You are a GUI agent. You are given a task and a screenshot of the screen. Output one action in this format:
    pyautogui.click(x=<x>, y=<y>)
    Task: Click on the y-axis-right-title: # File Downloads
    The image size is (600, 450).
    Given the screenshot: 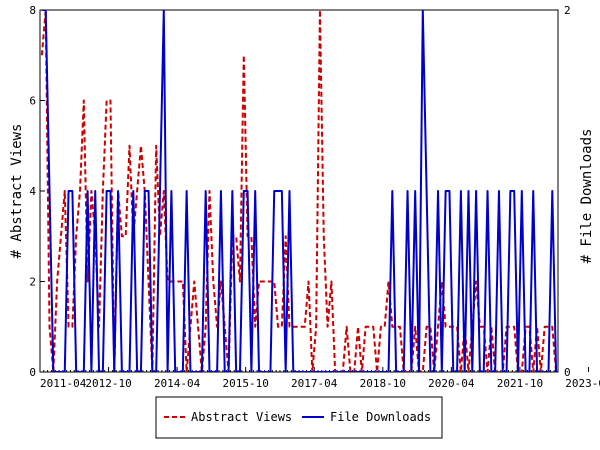 What is the action you would take?
    pyautogui.click(x=587, y=196)
    